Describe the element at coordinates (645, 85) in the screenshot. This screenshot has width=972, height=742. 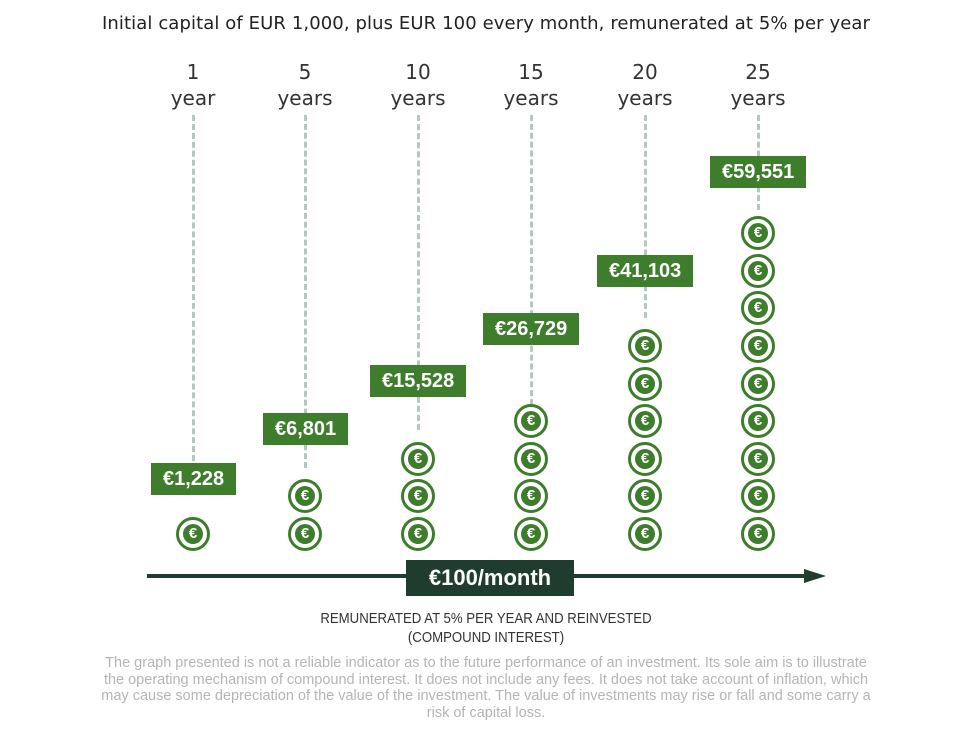
I see `period-label: 20 years` at that location.